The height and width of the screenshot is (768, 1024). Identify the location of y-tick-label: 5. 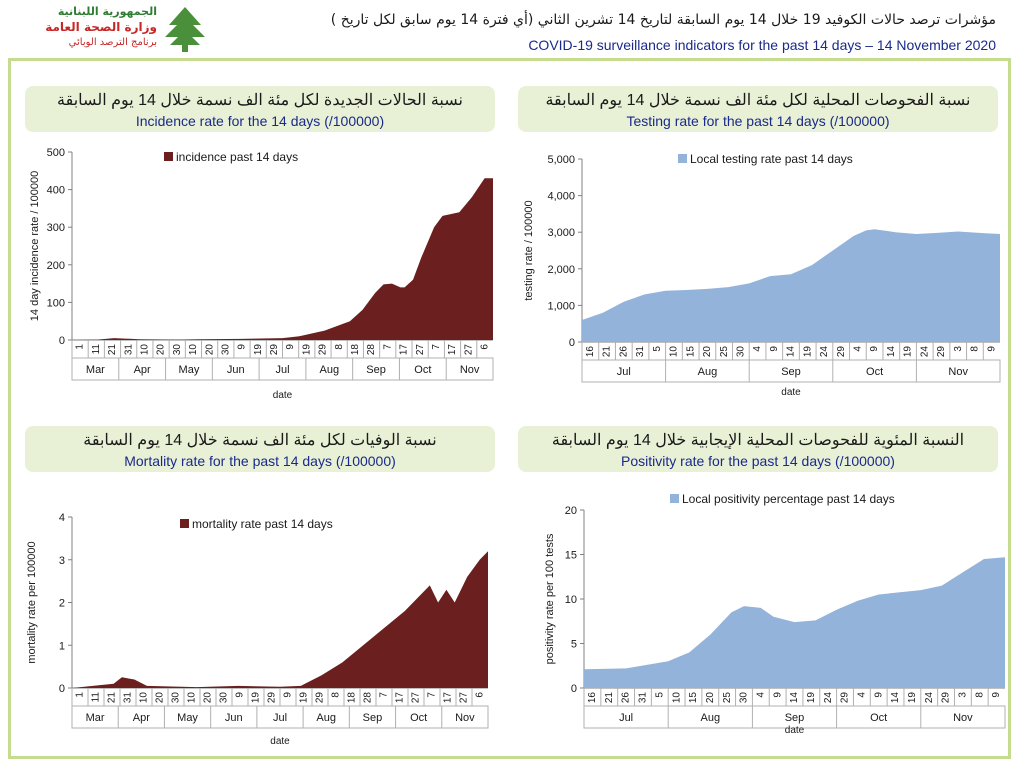
(574, 645).